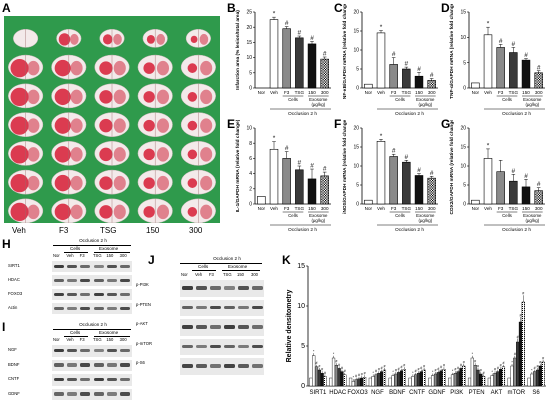 The height and width of the screenshot is (411, 550). Describe the element at coordinates (6, 244) in the screenshot. I see `panel-label-h: H` at that location.